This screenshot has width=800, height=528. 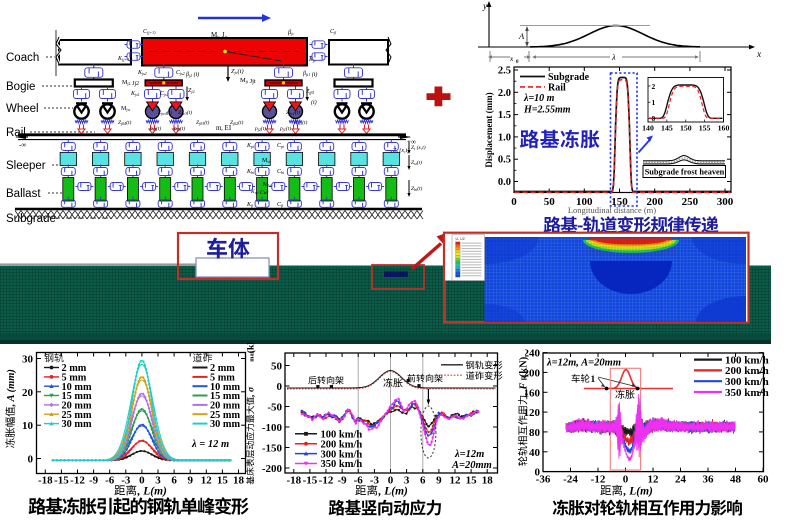 What do you see at coordinates (23, 194) in the screenshot?
I see `svg-text: Ballast` at bounding box center [23, 194].